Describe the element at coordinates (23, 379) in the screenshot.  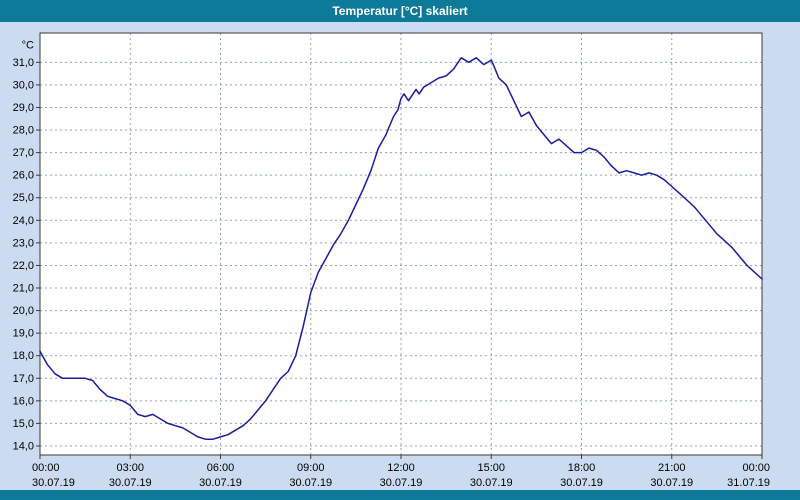
I see `y-tick-label: 17,0` at that location.